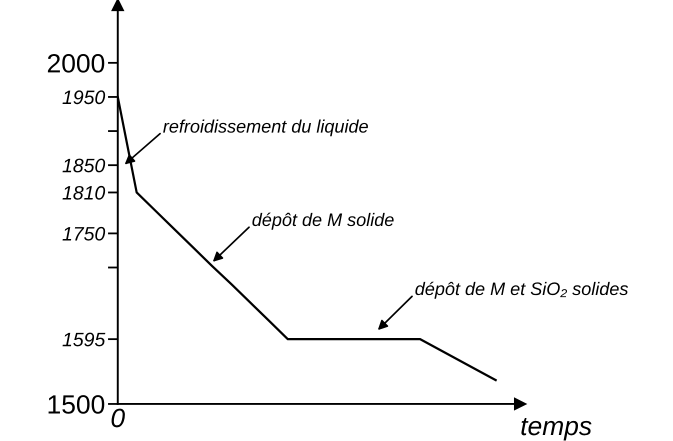 The height and width of the screenshot is (441, 673). I want to click on y-tick-label: 1500, so click(76, 404).